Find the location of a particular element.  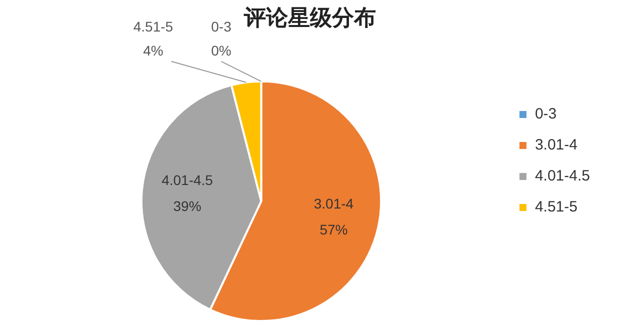

category-label: 0-3 is located at coordinates (221, 26).